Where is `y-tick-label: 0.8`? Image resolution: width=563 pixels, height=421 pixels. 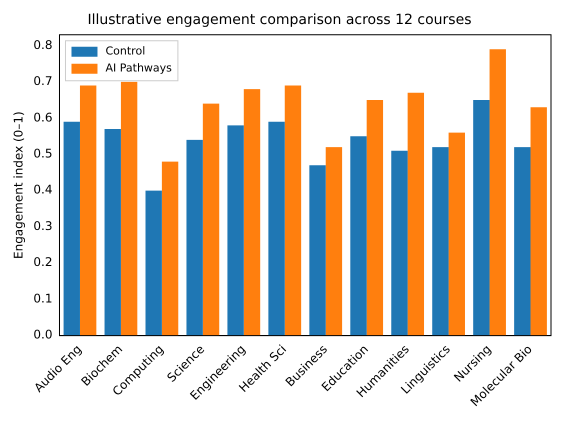 y-tick-label: 0.8 is located at coordinates (42, 45).